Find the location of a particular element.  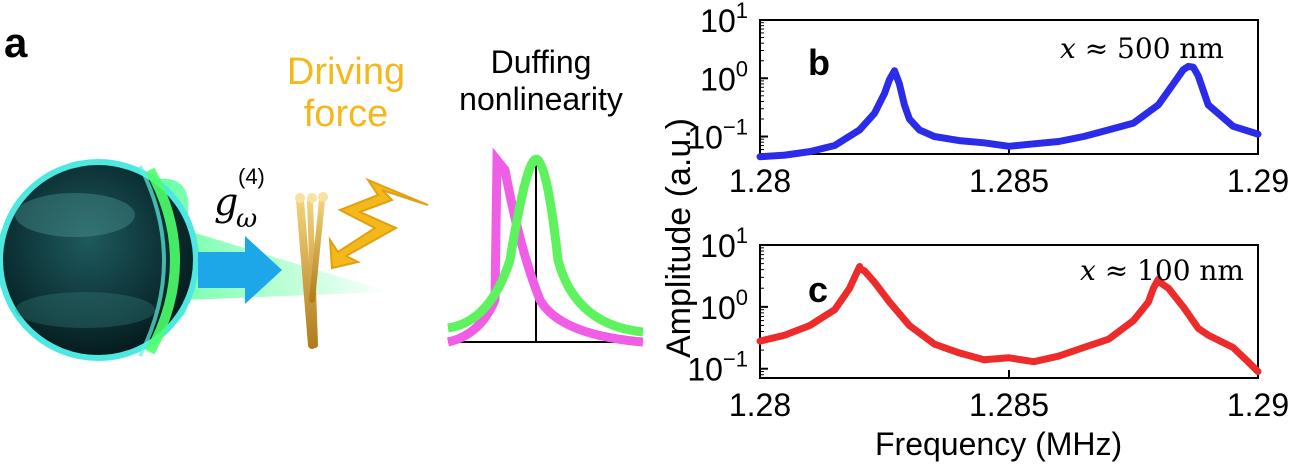

duffing-line1: Duffing is located at coordinates (541, 62).